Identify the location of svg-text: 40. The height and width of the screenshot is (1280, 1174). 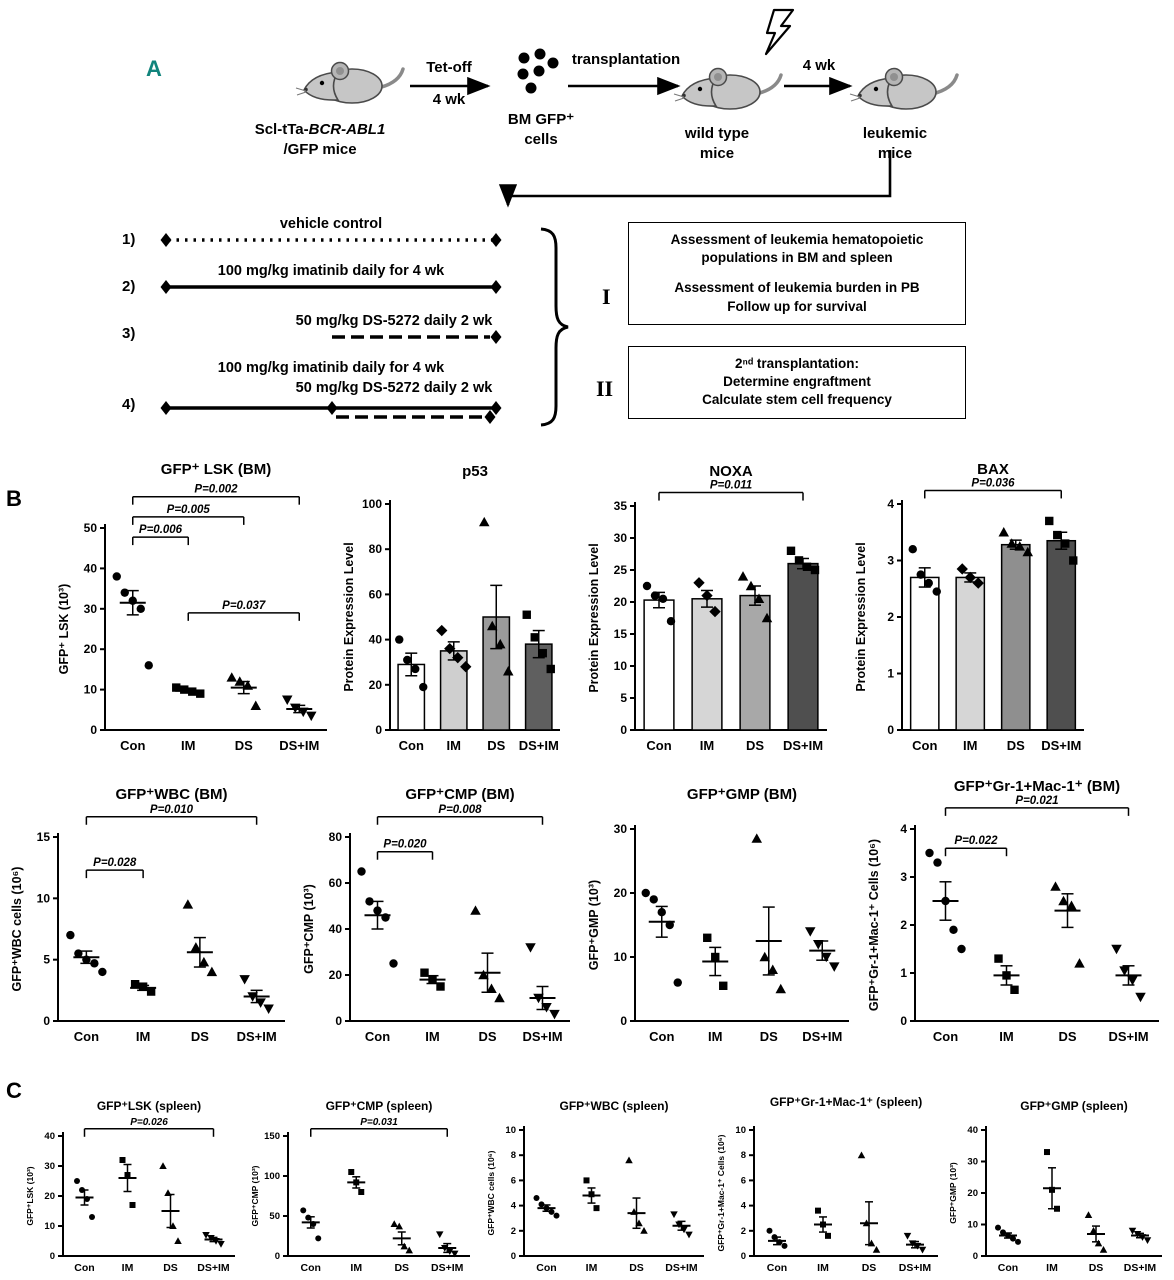
(336, 929).